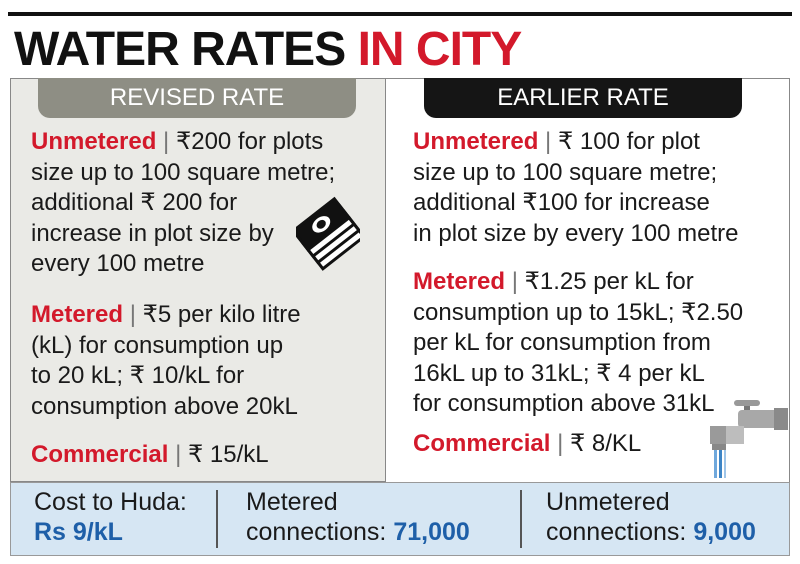 The image size is (800, 564). I want to click on earlier-metered-line: consumption up to 15kL; ₹2.50, so click(578, 312).